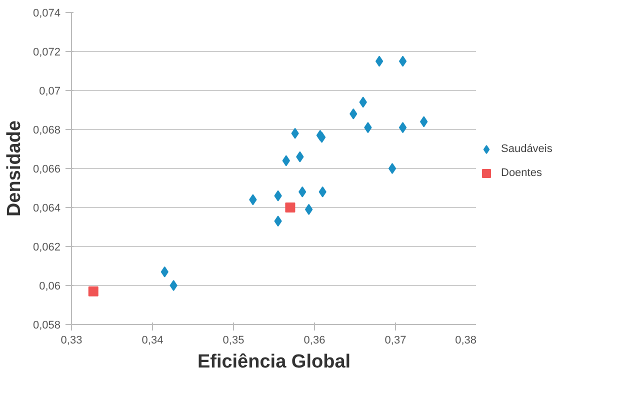 This screenshot has height=405, width=618. Describe the element at coordinates (274, 362) in the screenshot. I see `x-axis-title: Eficiência Global` at that location.